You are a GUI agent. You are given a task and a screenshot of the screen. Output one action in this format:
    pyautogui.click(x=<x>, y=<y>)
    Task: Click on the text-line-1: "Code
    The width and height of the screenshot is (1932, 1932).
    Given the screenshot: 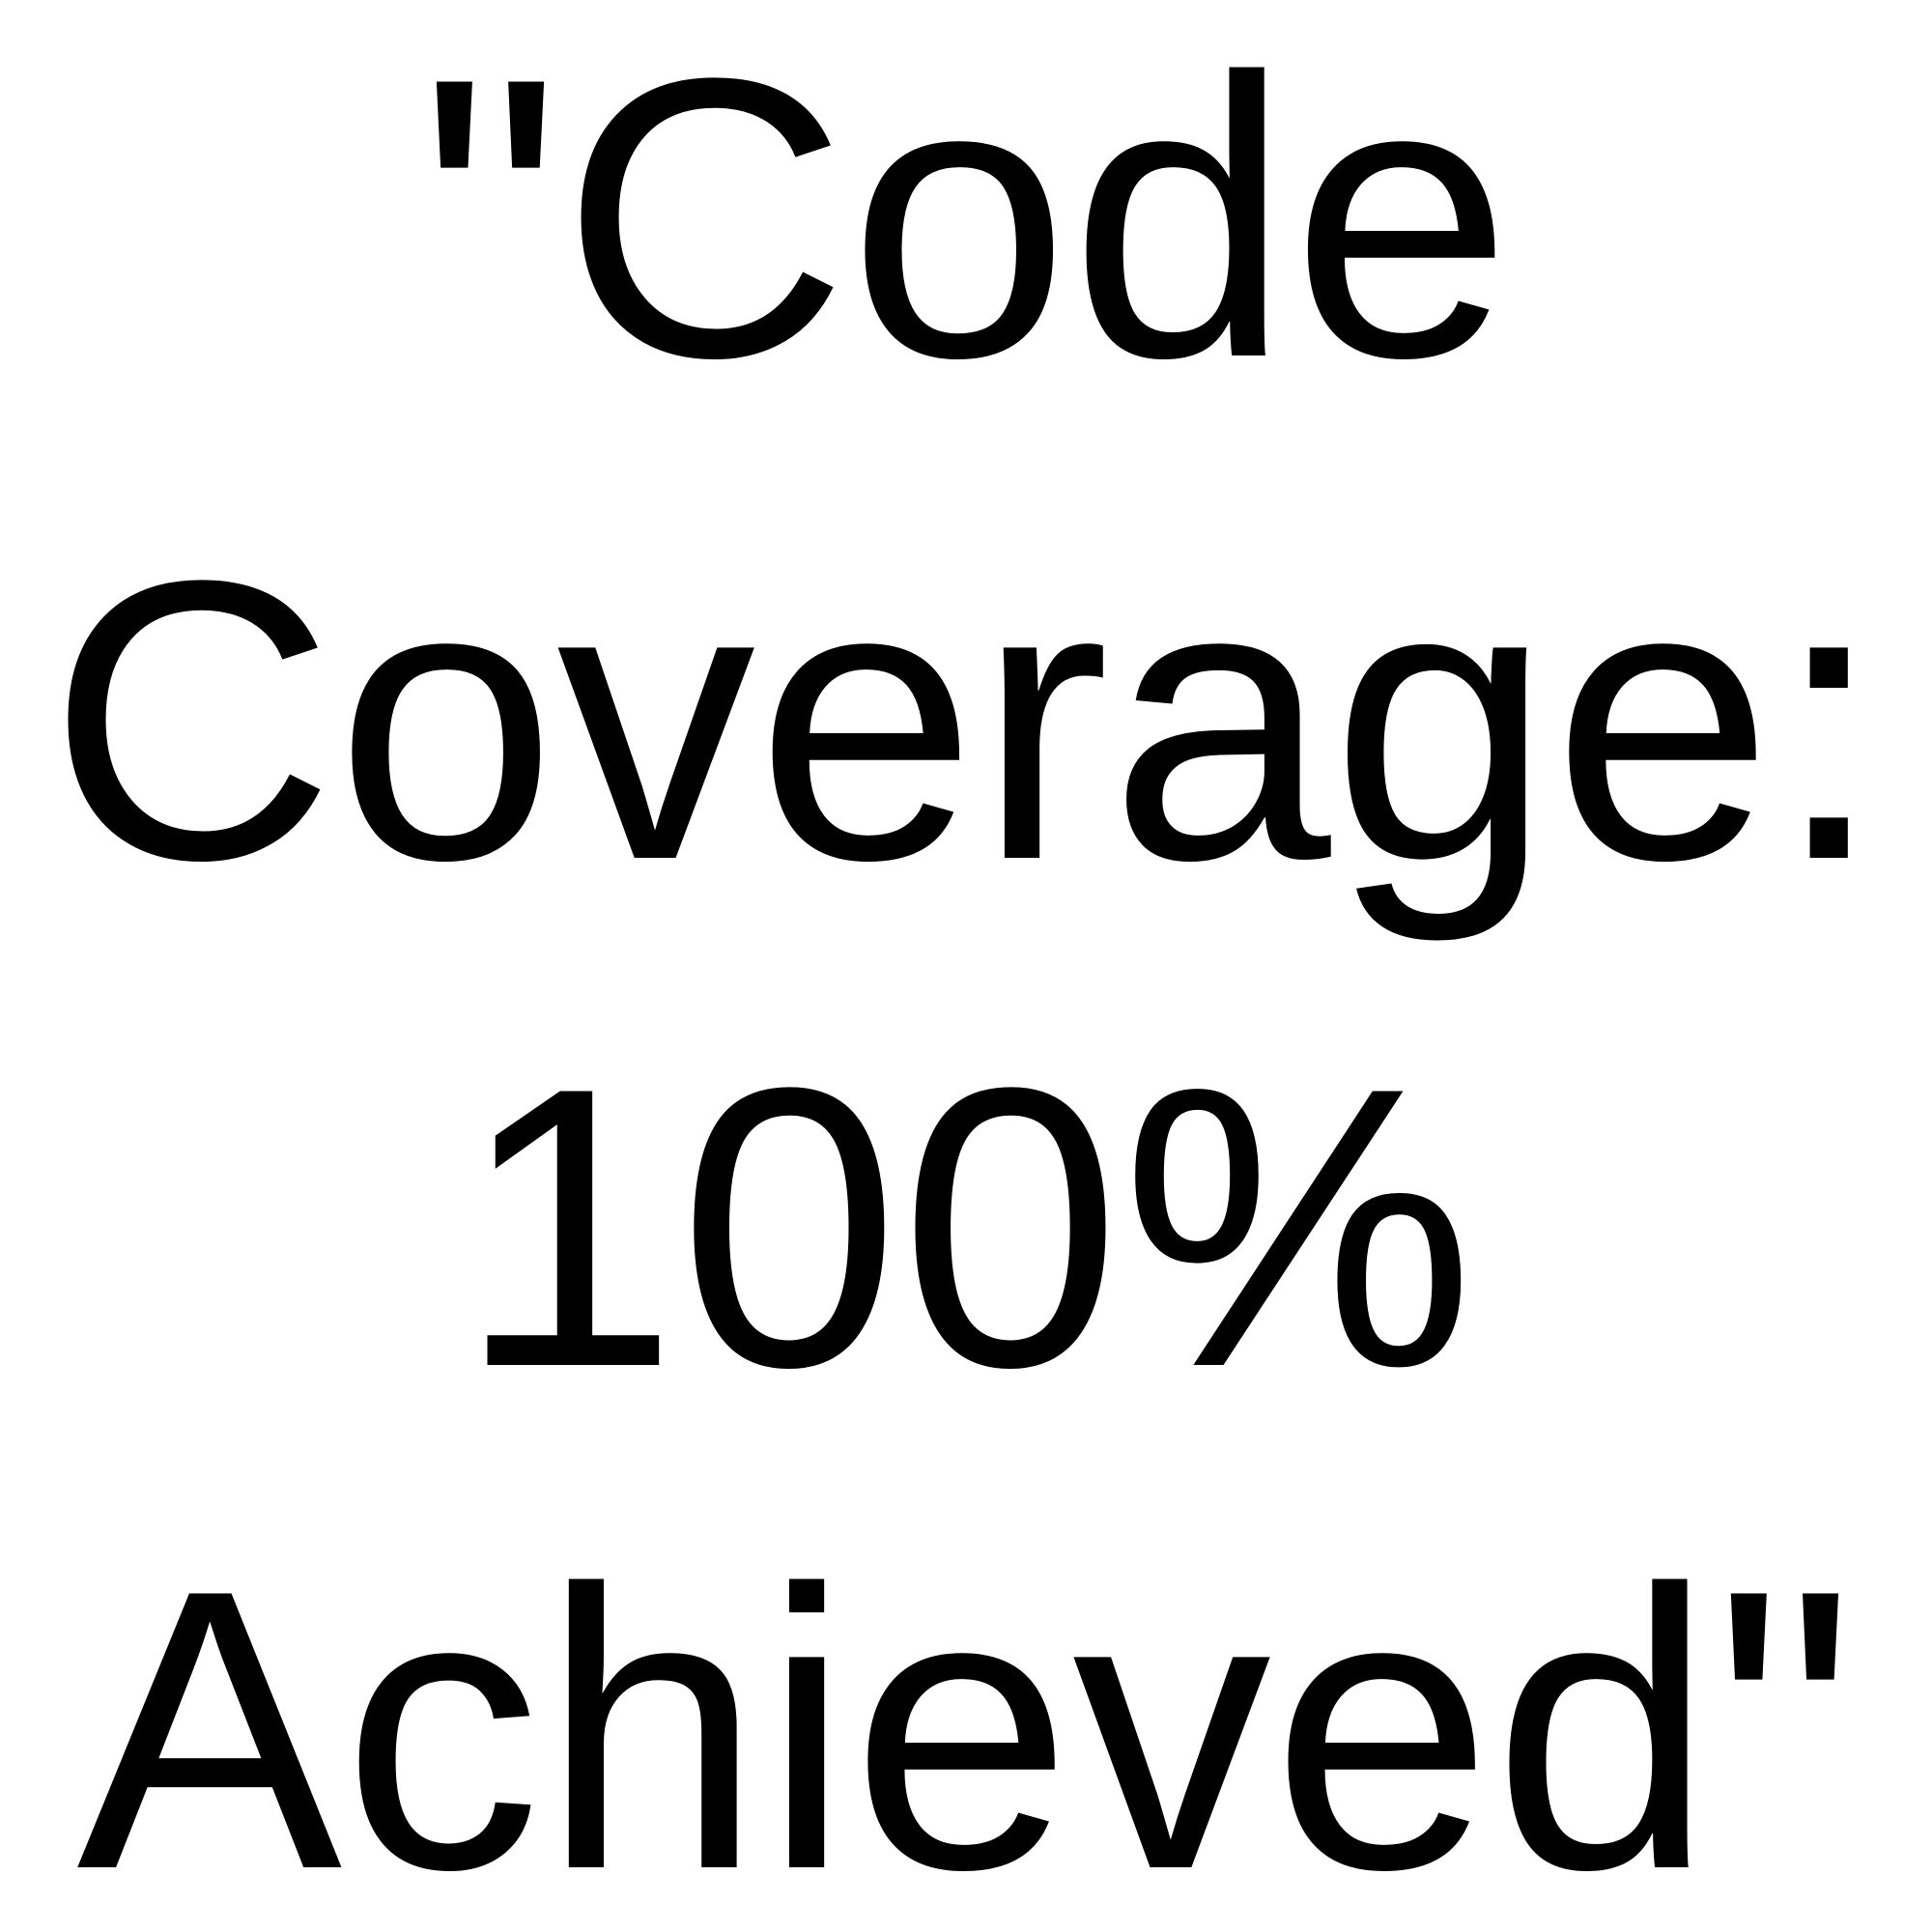 What is the action you would take?
    pyautogui.click(x=966, y=220)
    